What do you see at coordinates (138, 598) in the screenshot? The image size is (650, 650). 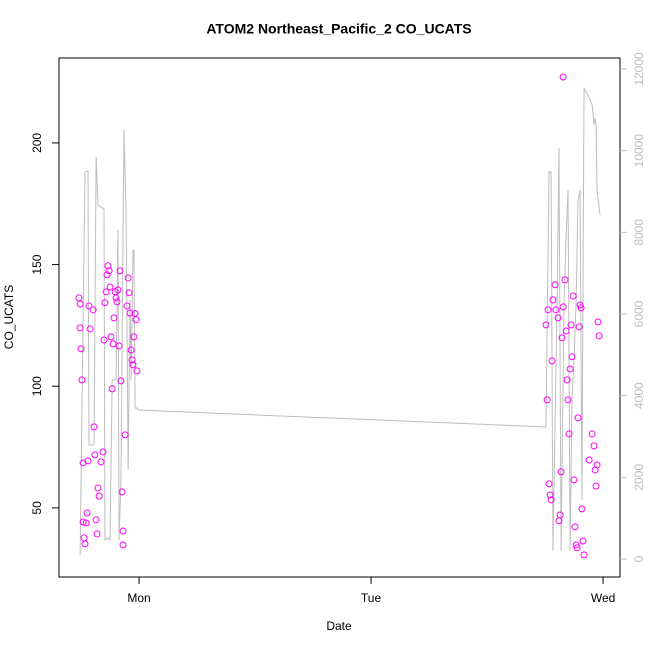 I see `x-tick-label: Mon` at bounding box center [138, 598].